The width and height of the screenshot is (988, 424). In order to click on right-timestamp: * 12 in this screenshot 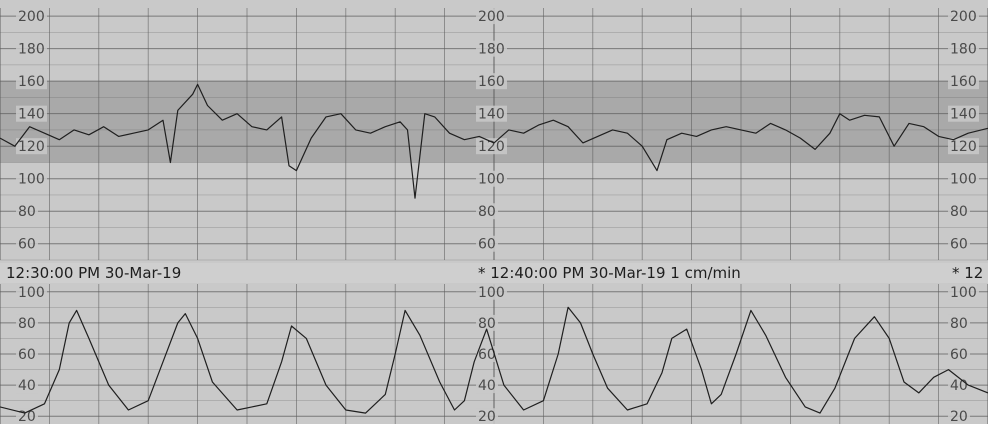, I will do `click(967, 273)`.